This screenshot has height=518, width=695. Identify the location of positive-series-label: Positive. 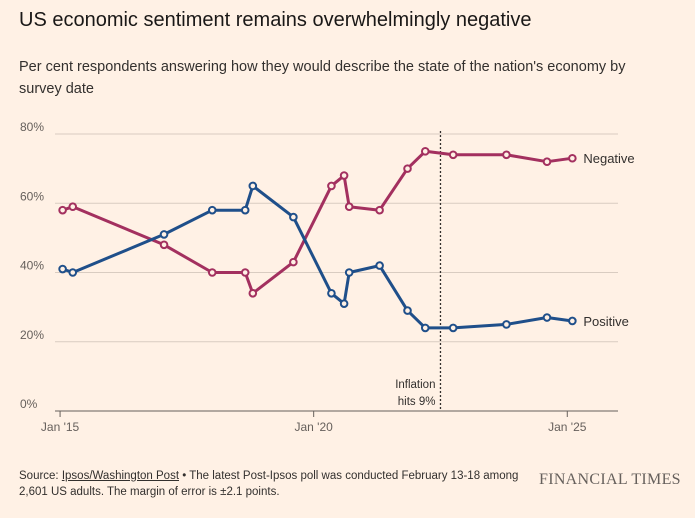
(606, 321).